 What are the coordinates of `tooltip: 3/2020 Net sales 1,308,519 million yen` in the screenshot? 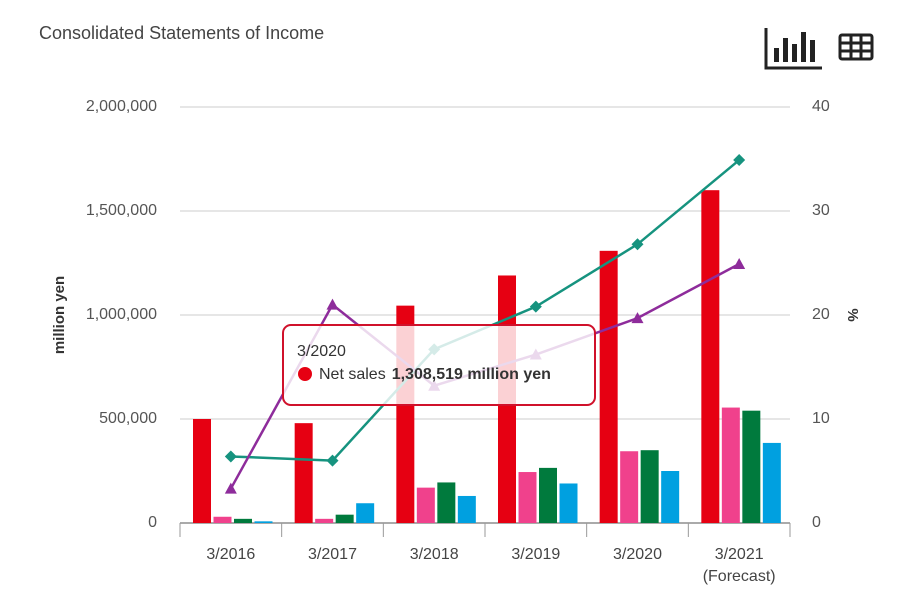 It's located at (439, 365).